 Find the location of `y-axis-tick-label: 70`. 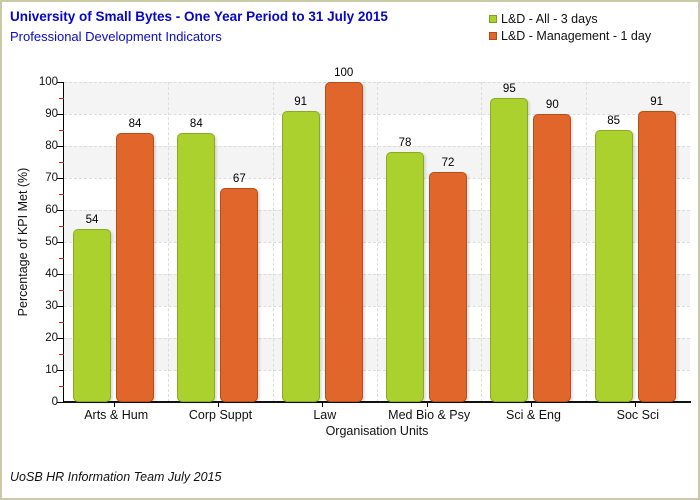

y-axis-tick-label: 70 is located at coordinates (51, 178).